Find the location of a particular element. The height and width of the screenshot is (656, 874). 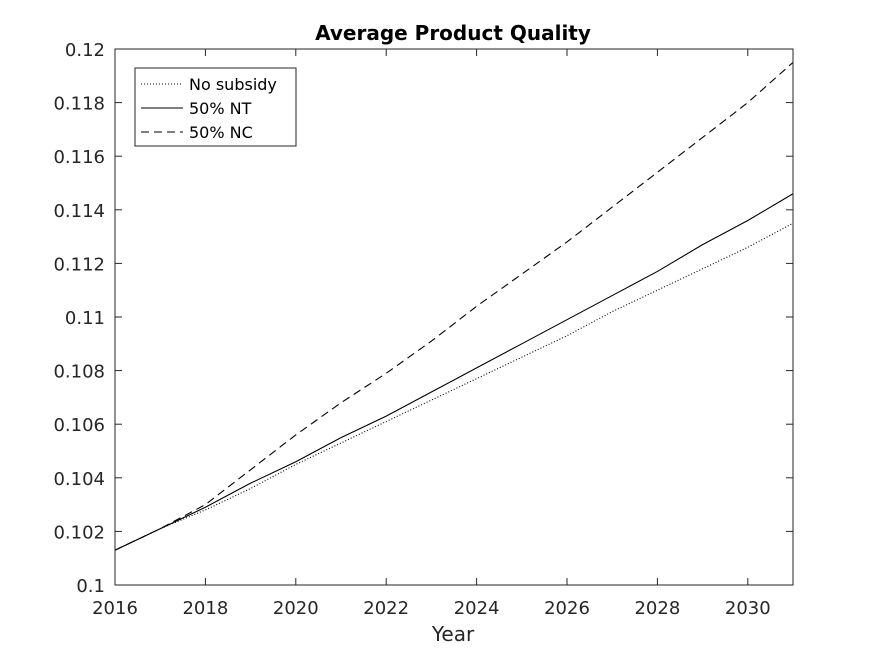

legend-label-1: No subsidy is located at coordinates (233, 84).